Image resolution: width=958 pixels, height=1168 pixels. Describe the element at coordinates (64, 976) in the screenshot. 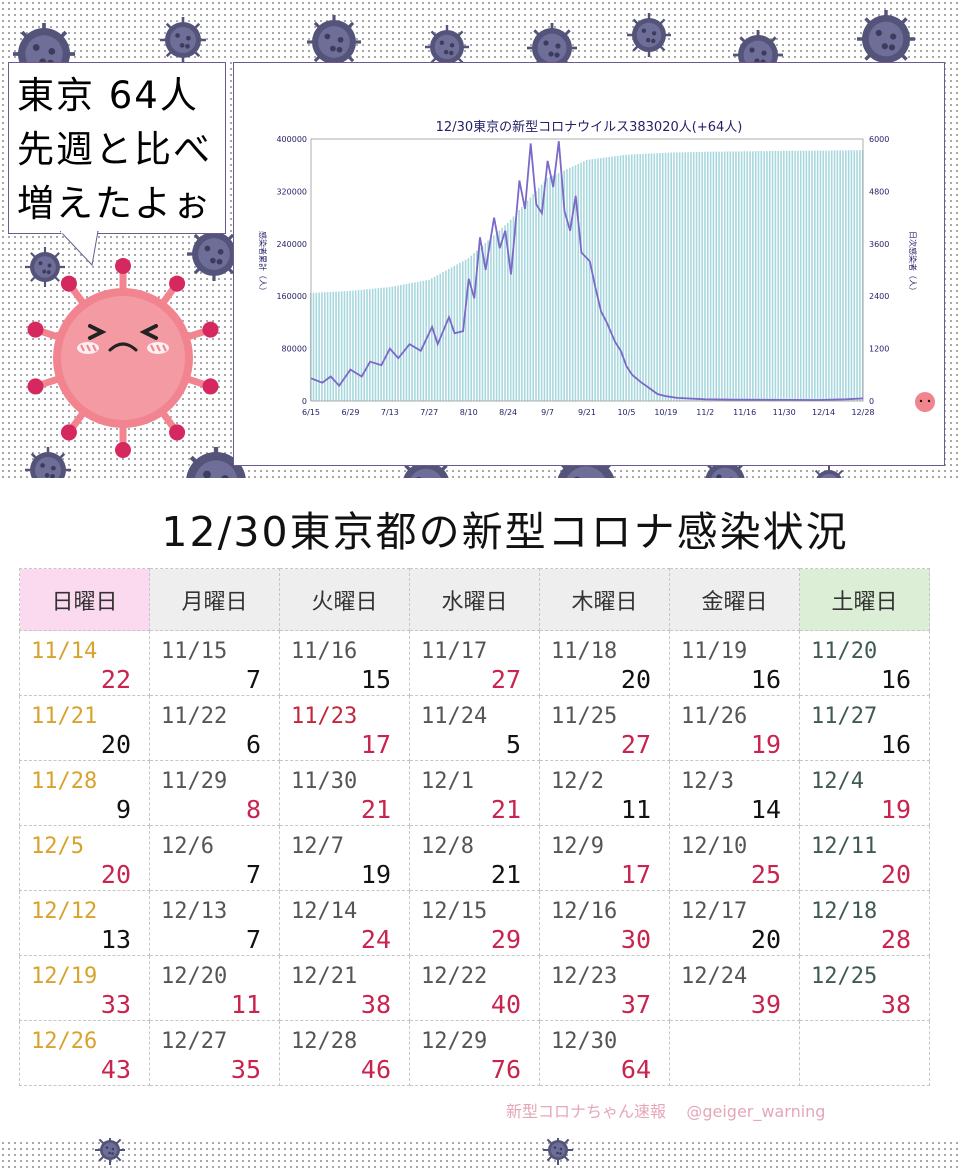

I see `calendar-date: 12/19` at that location.